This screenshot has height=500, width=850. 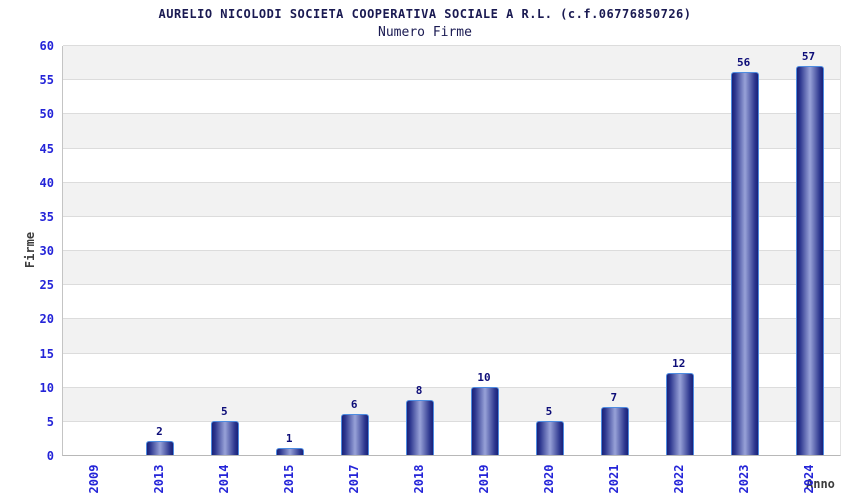 I want to click on x-axis-tick-label: 2013, so click(x=159, y=479).